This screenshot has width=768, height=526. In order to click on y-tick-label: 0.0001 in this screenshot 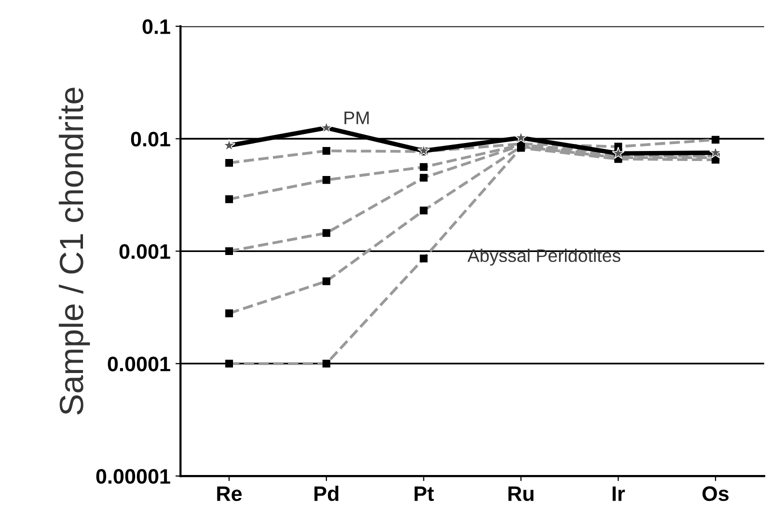, I will do `click(139, 364)`.